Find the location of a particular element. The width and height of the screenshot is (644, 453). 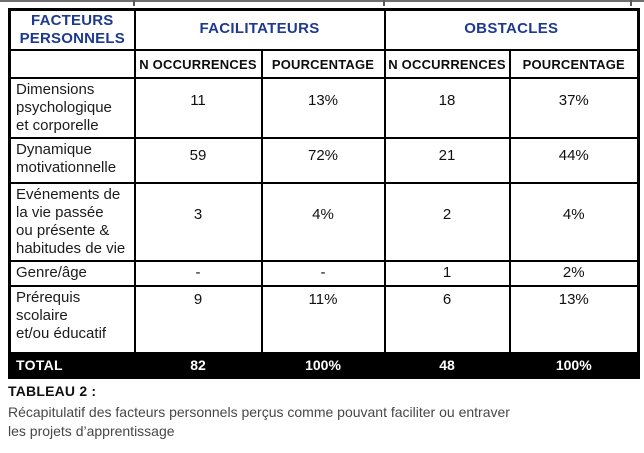

total-row: TOTAL 82 100% 48 100% is located at coordinates (324, 365).